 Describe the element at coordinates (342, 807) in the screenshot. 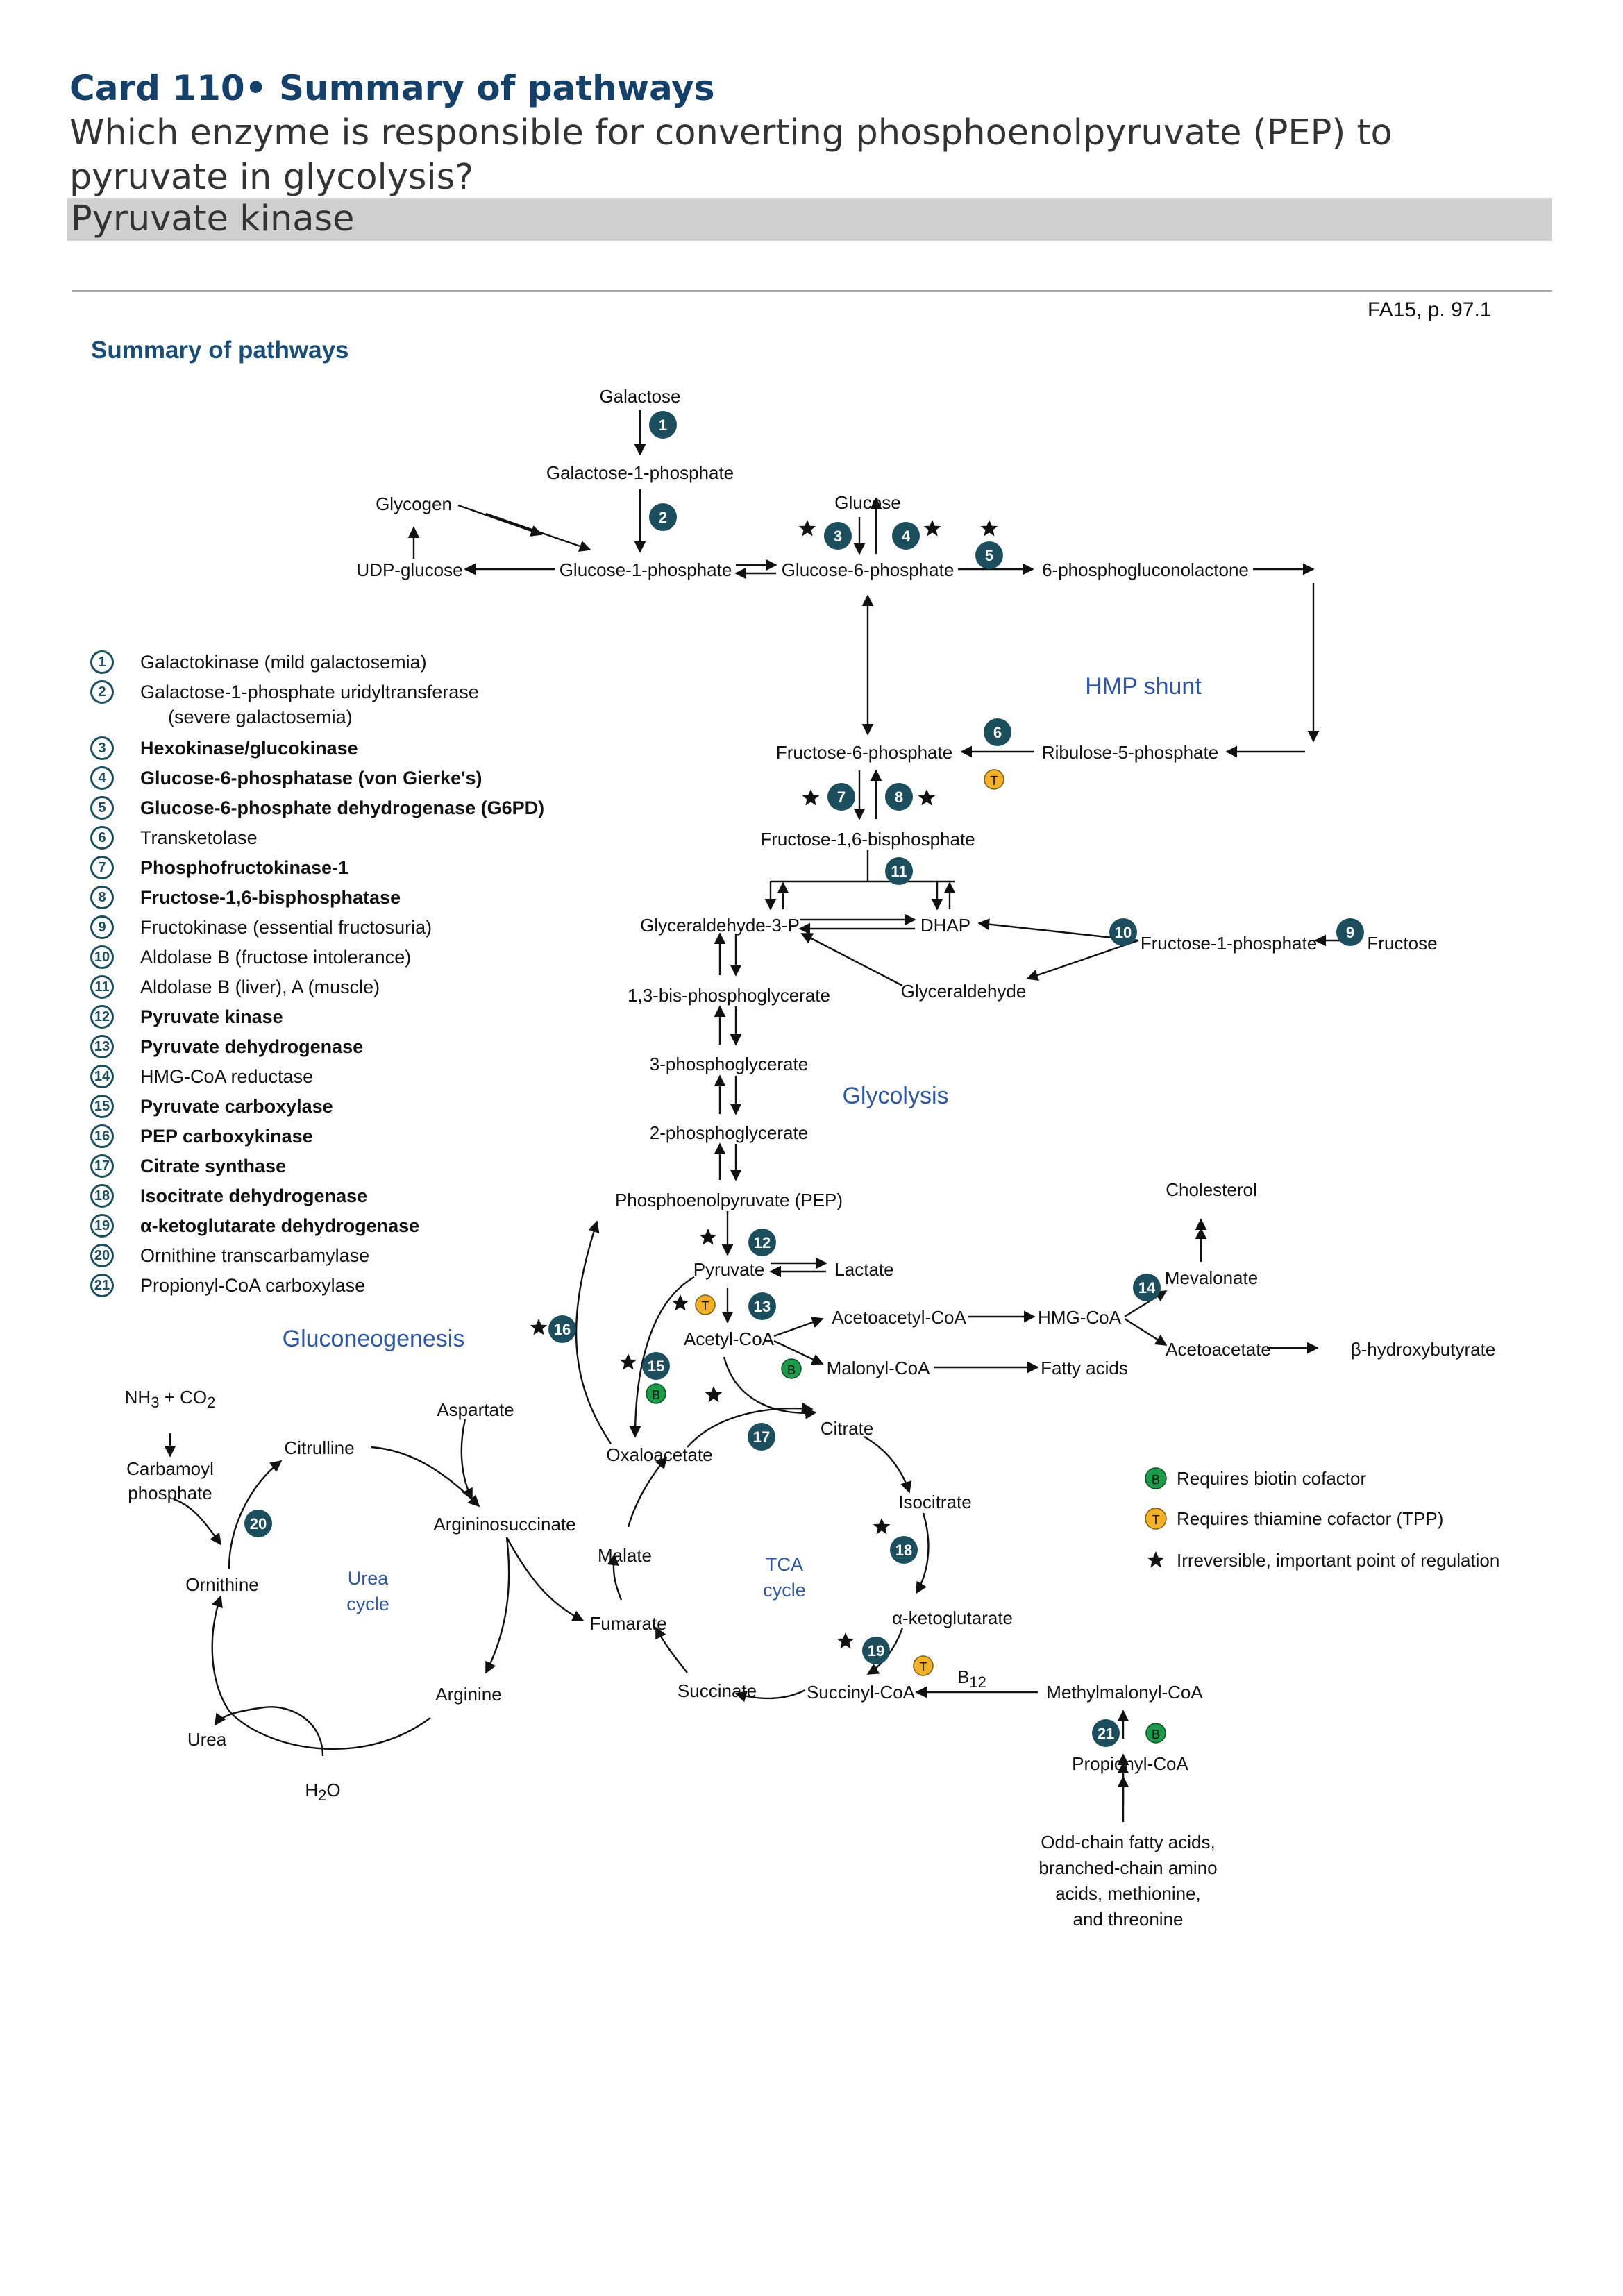

I see `legend-label: Glucose-6-phosphate dehydrogenase (G6PD)` at that location.